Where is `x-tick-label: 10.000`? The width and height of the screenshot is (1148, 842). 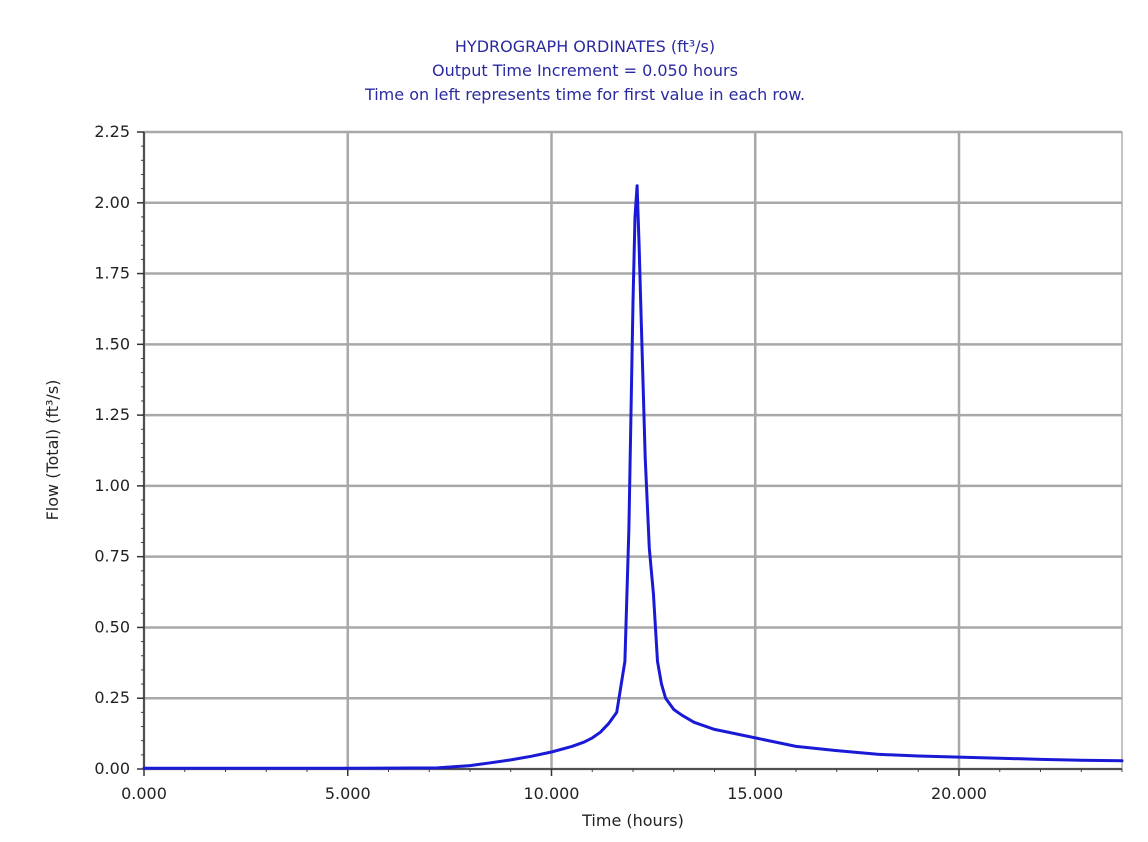
x-tick-label: 10.000 is located at coordinates (552, 793).